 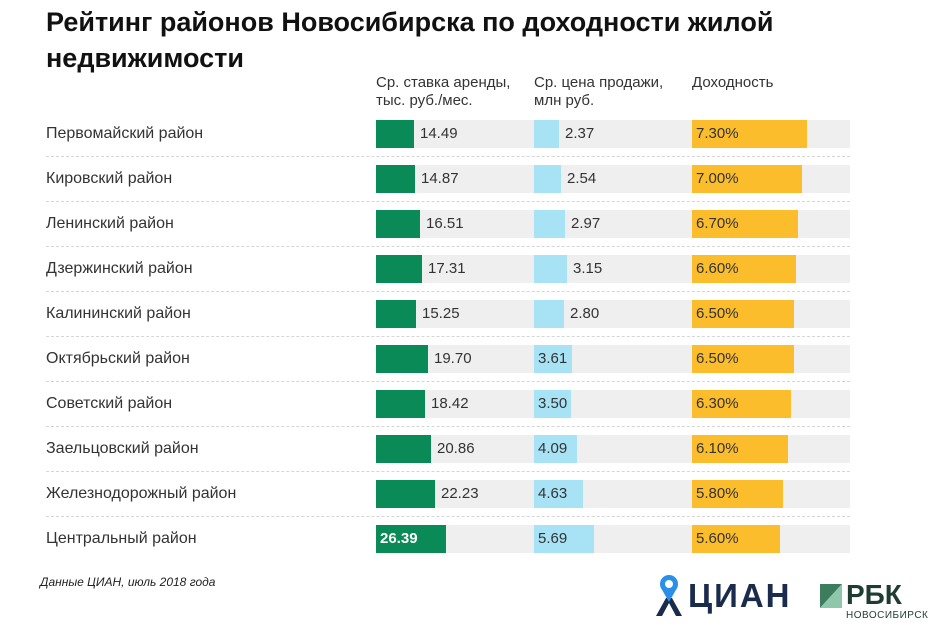 I want to click on bar-value-label: 6.60%, so click(x=717, y=268).